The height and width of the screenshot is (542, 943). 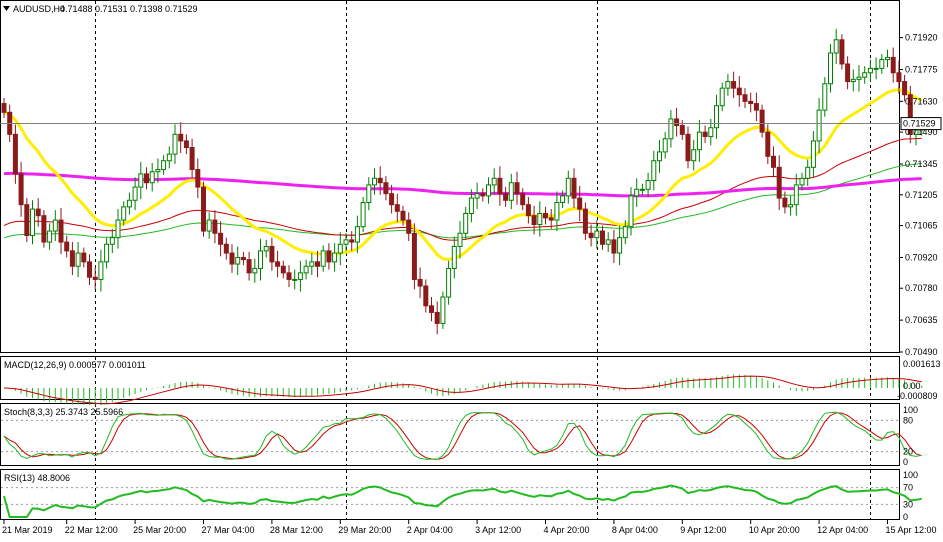 I want to click on price-tick-label: 0.71775, so click(x=921, y=69).